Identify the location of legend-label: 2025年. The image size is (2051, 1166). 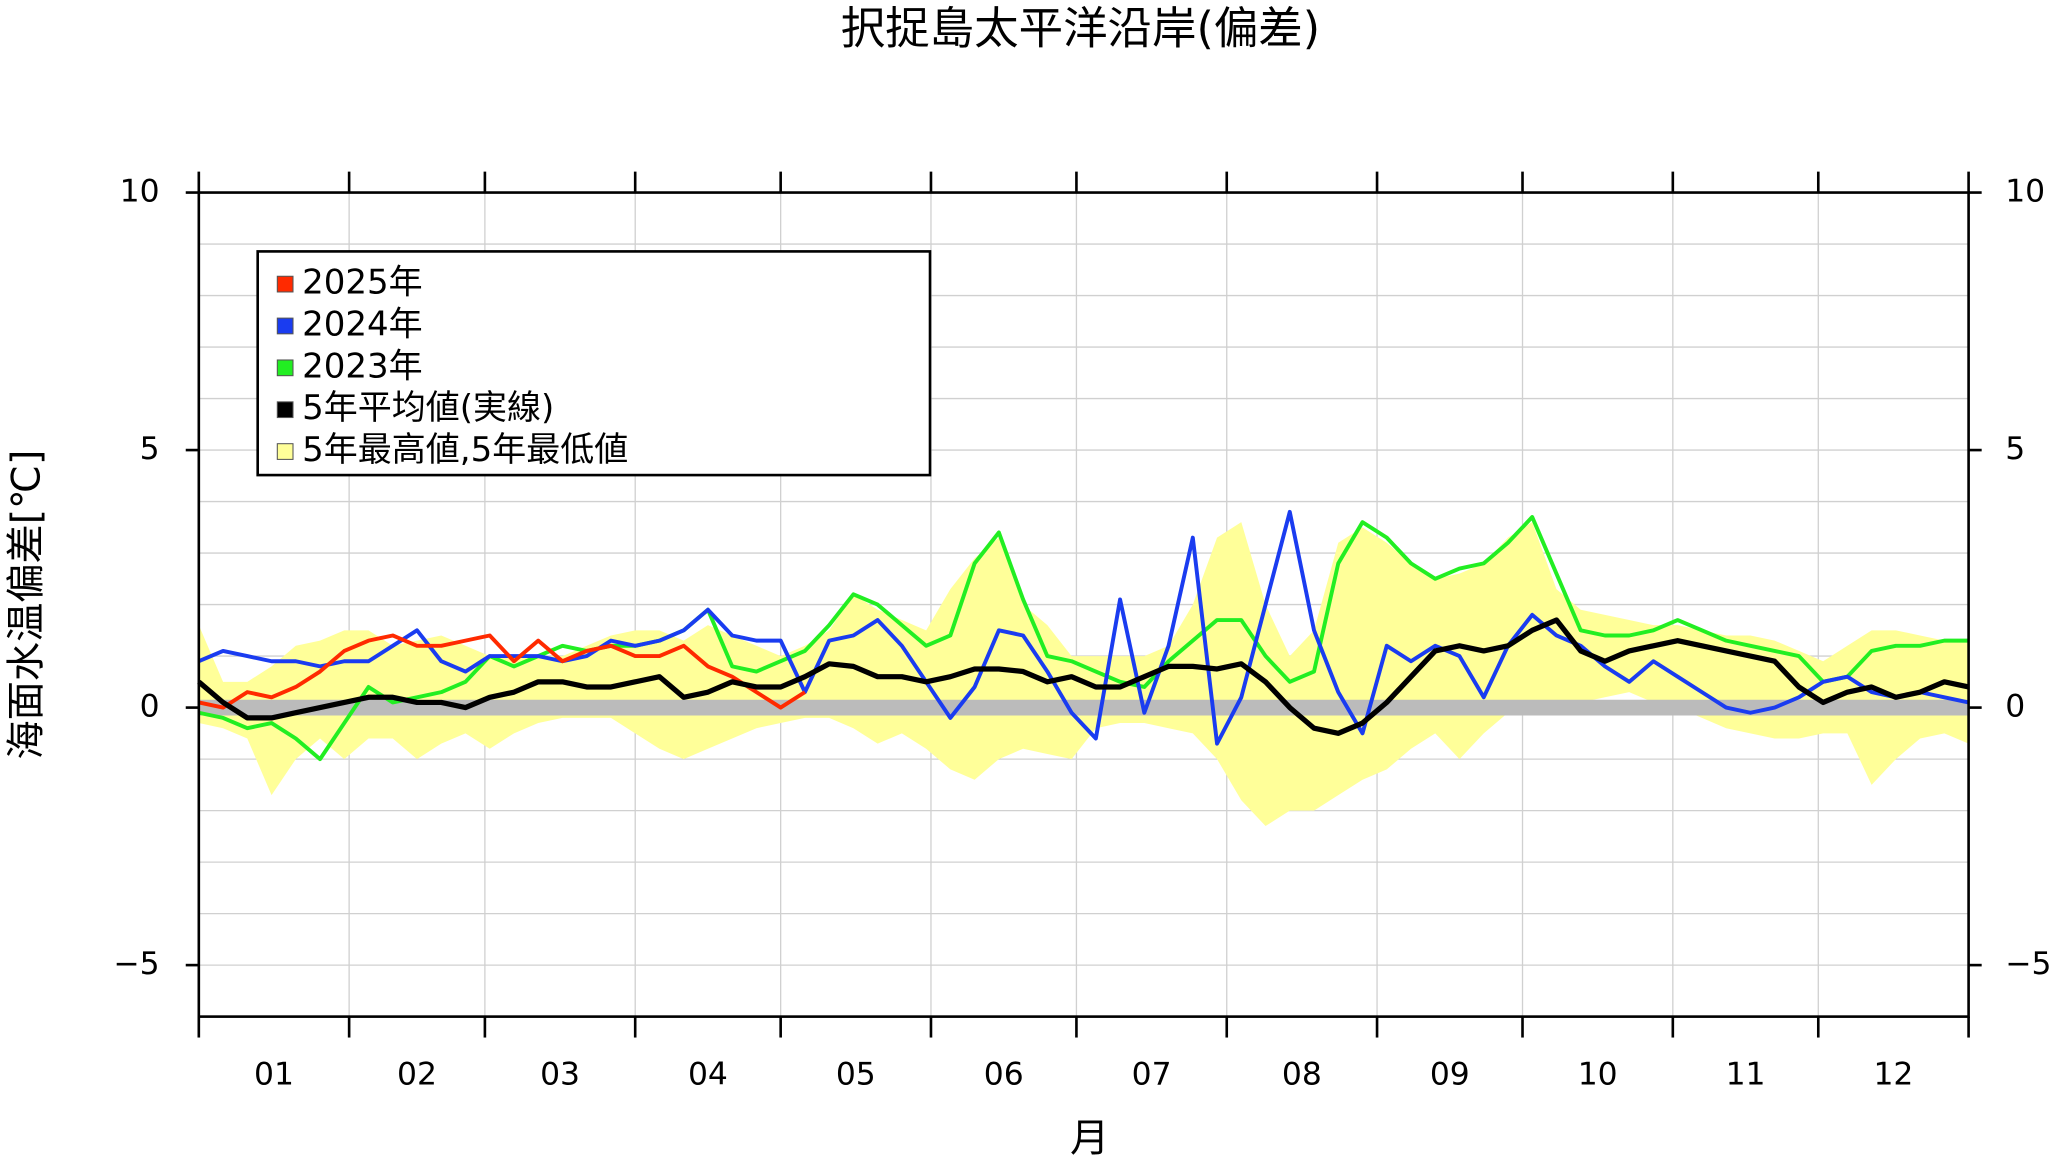
(362, 283).